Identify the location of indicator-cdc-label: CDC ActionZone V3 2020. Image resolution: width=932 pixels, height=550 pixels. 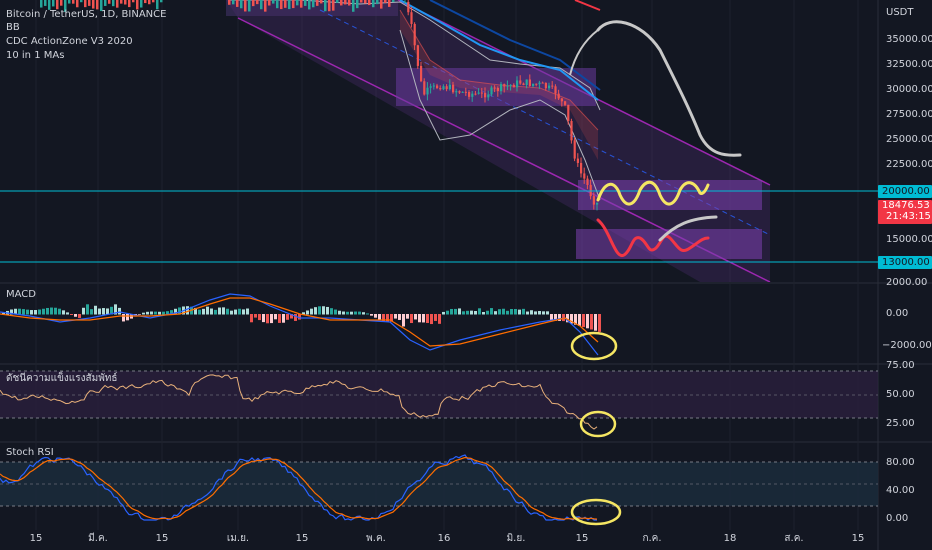
(69, 41).